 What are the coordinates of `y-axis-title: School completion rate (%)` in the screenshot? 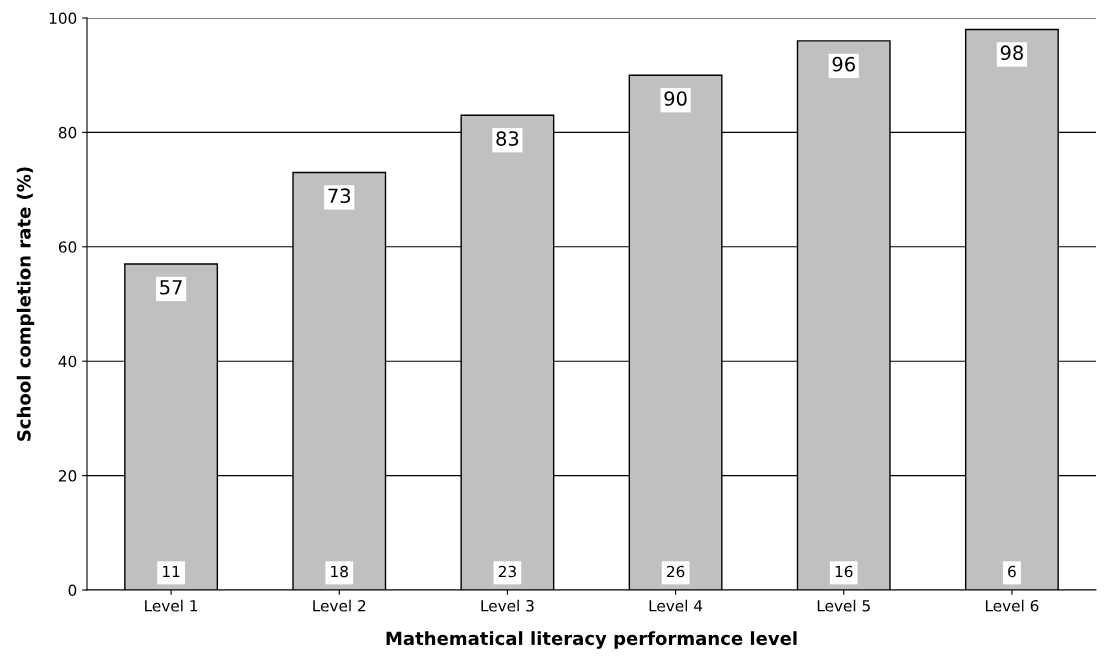 It's located at (25, 304).